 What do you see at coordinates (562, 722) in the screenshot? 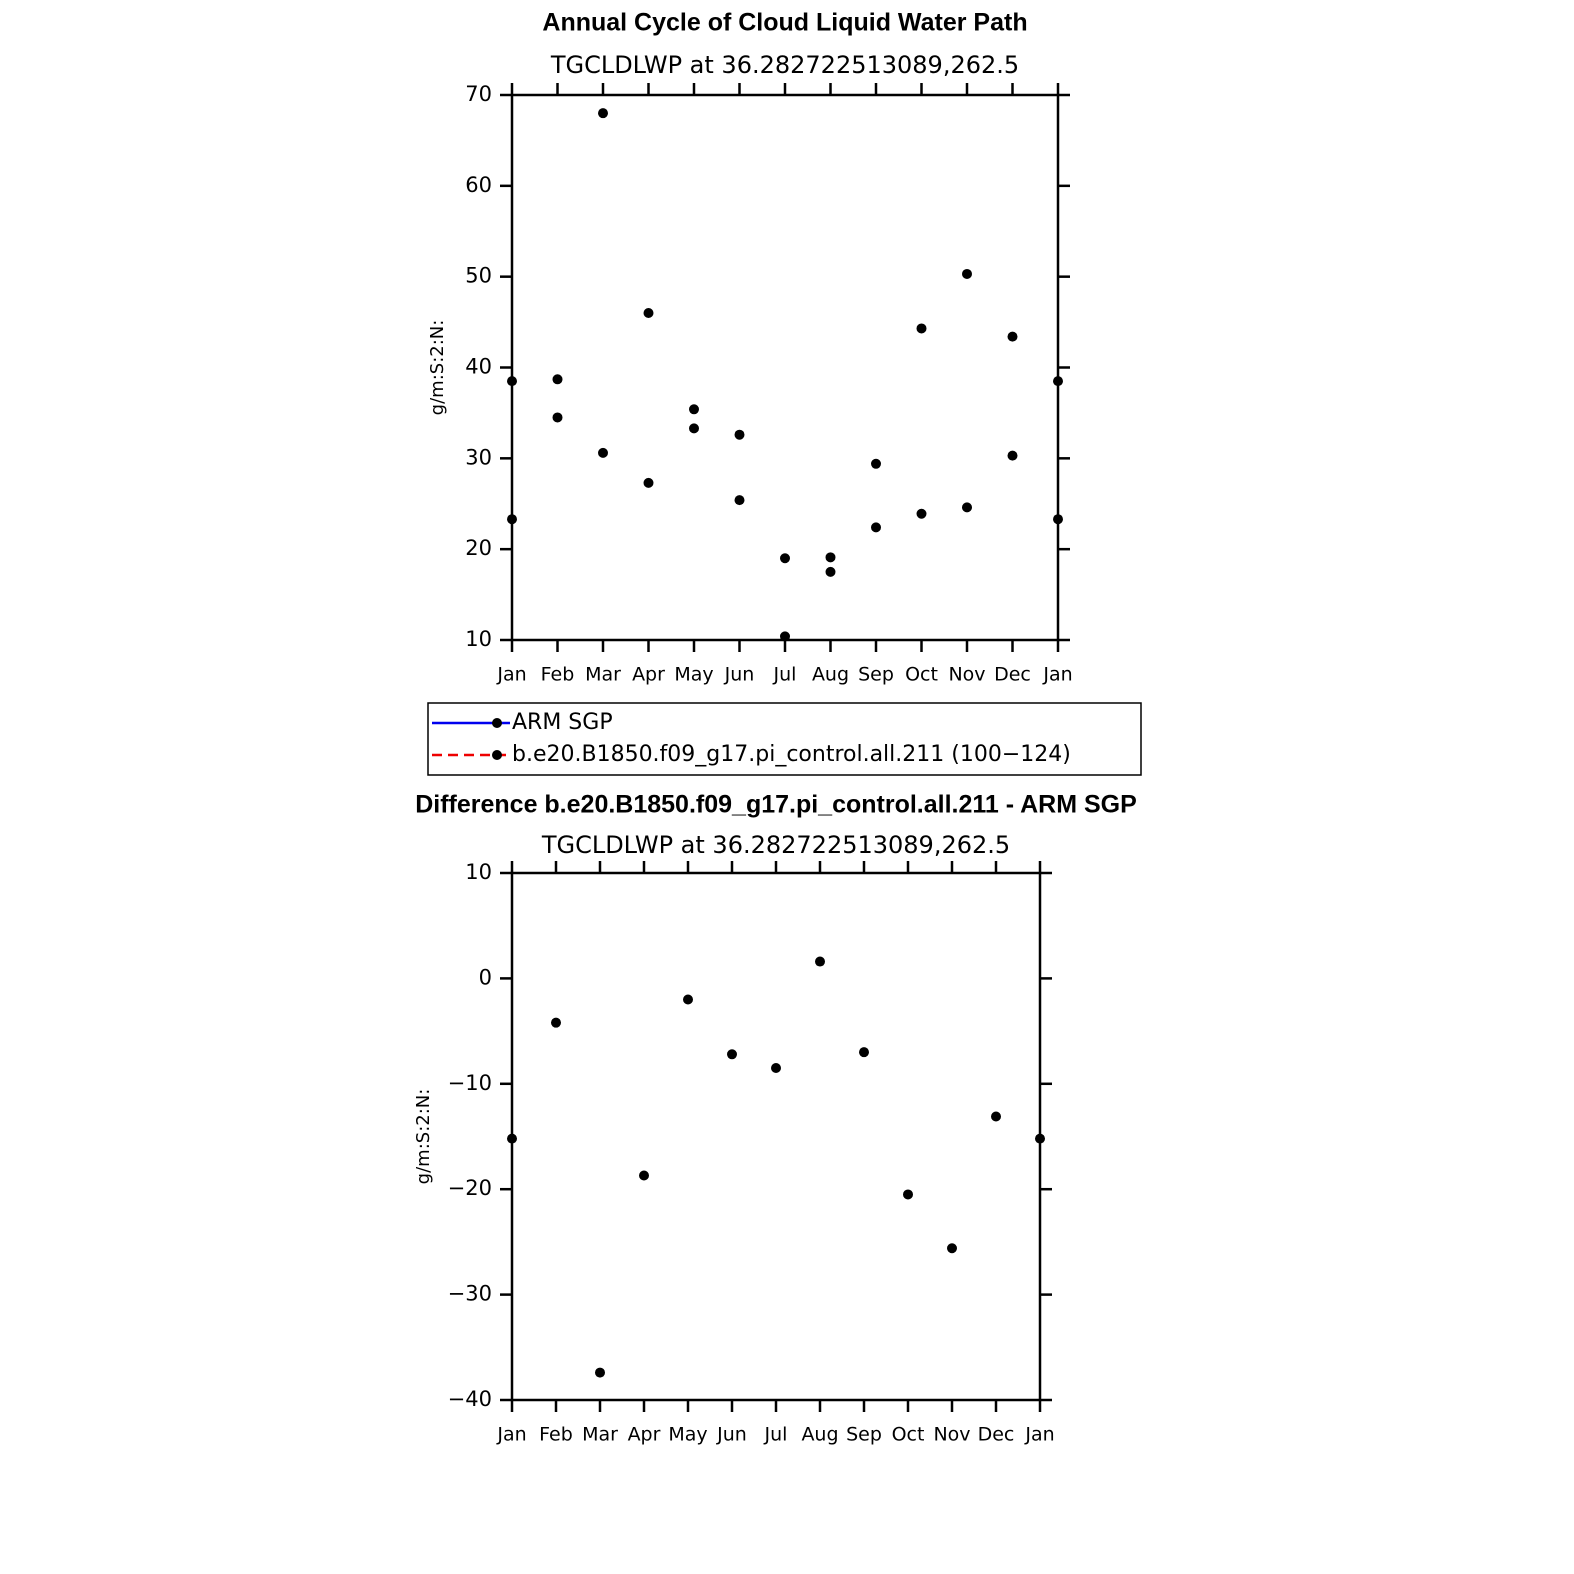
I see `legend-label: ARM SGP` at bounding box center [562, 722].